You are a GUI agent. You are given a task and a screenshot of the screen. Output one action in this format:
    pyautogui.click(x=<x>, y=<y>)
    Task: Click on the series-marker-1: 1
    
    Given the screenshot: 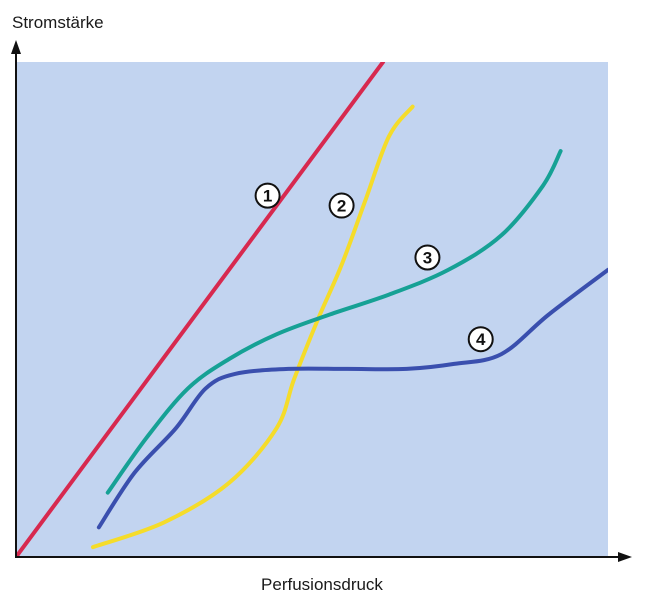 What is the action you would take?
    pyautogui.click(x=267, y=195)
    